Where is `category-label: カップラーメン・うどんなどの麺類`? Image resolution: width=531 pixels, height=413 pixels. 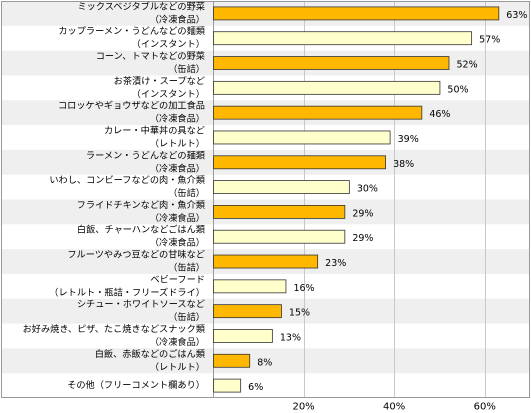
category-label: カップラーメン・うどんなどの麺類 is located at coordinates (131, 31).